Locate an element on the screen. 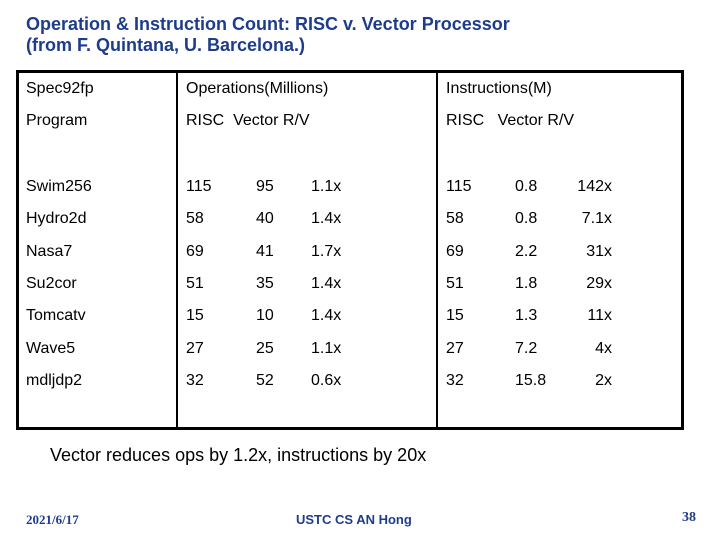 This screenshot has height=540, width=720. table-cell-in-vec: 7.2 is located at coordinates (526, 348).